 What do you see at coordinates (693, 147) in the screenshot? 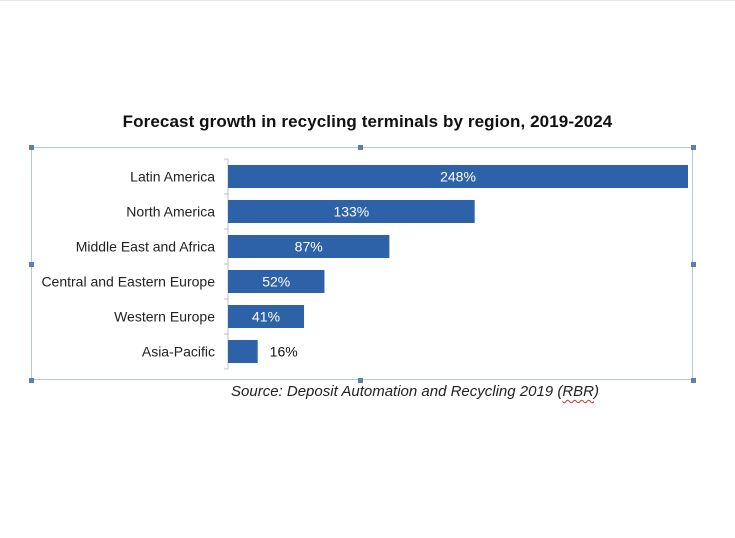
I see `resize-handle-top-right` at bounding box center [693, 147].